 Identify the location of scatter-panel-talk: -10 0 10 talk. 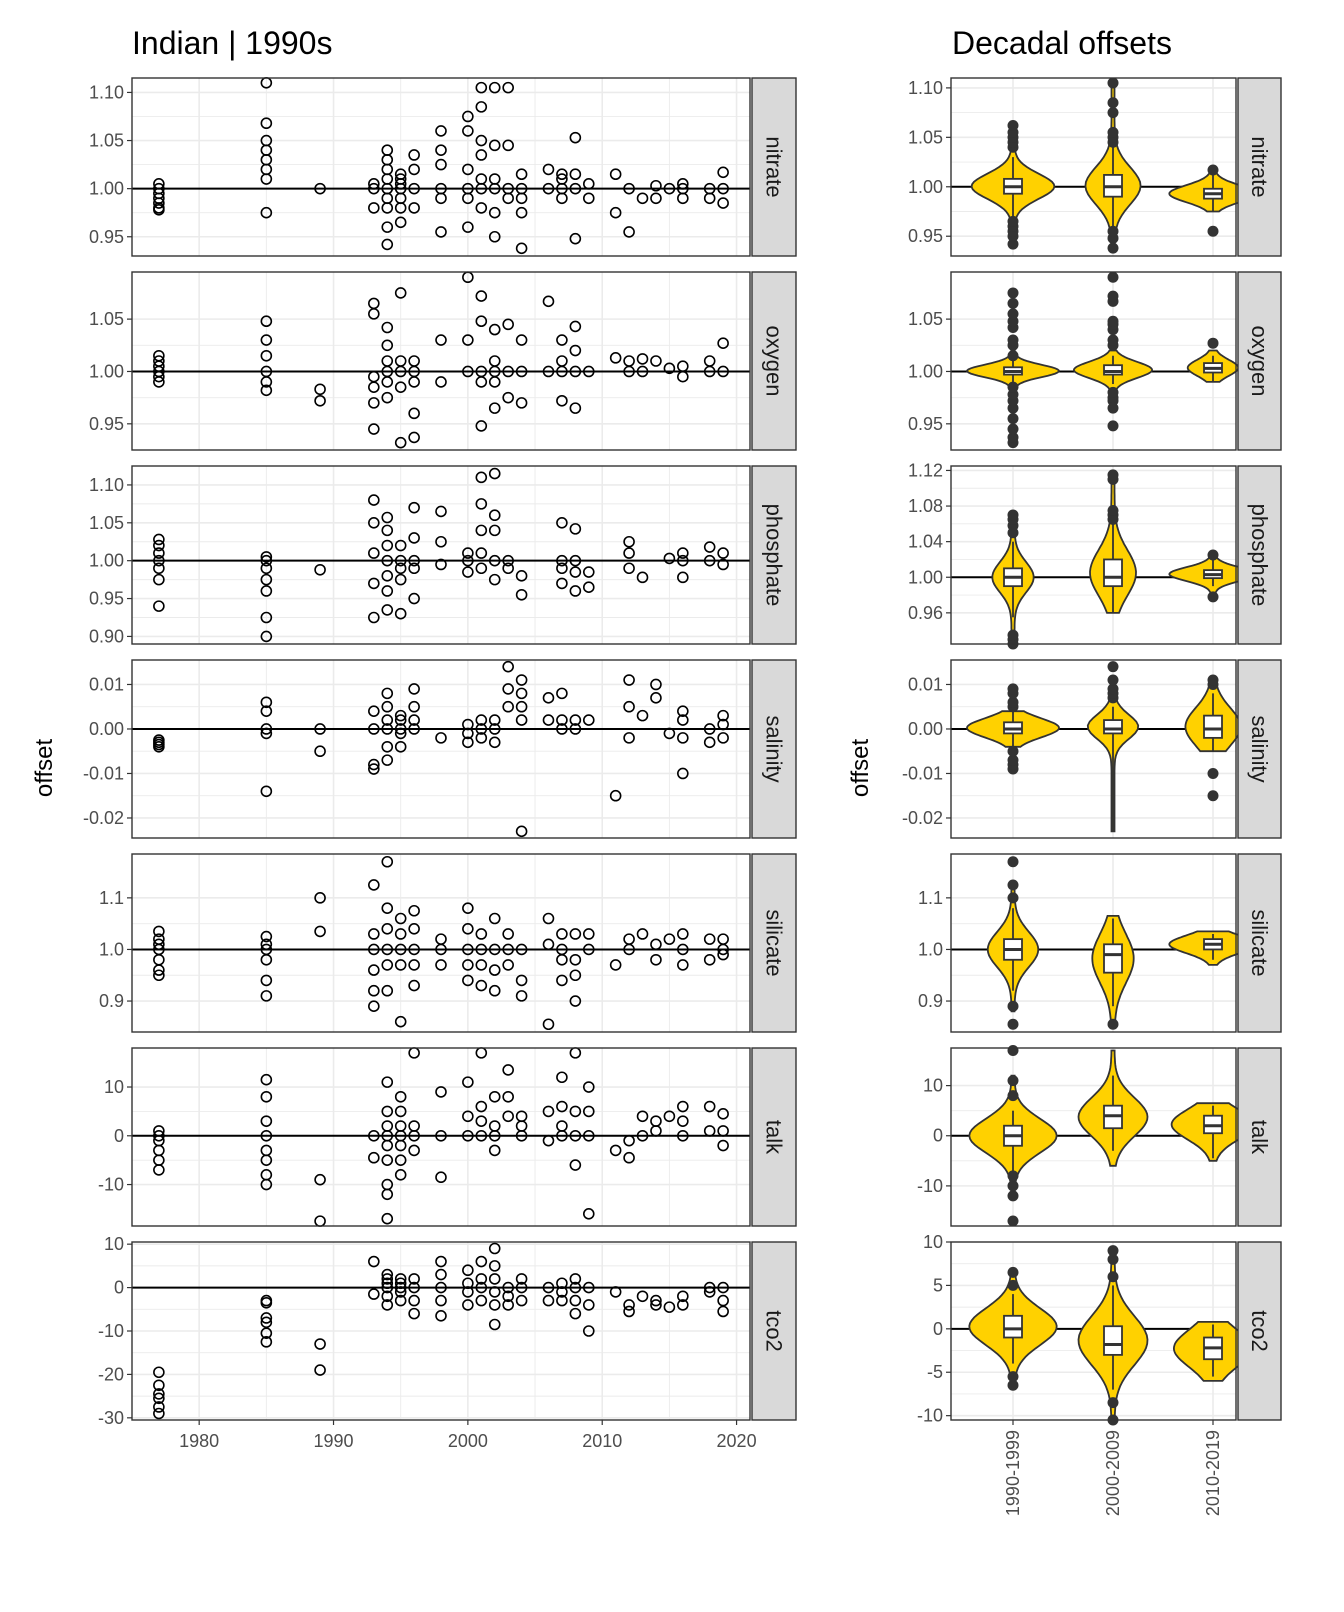
(447, 1137).